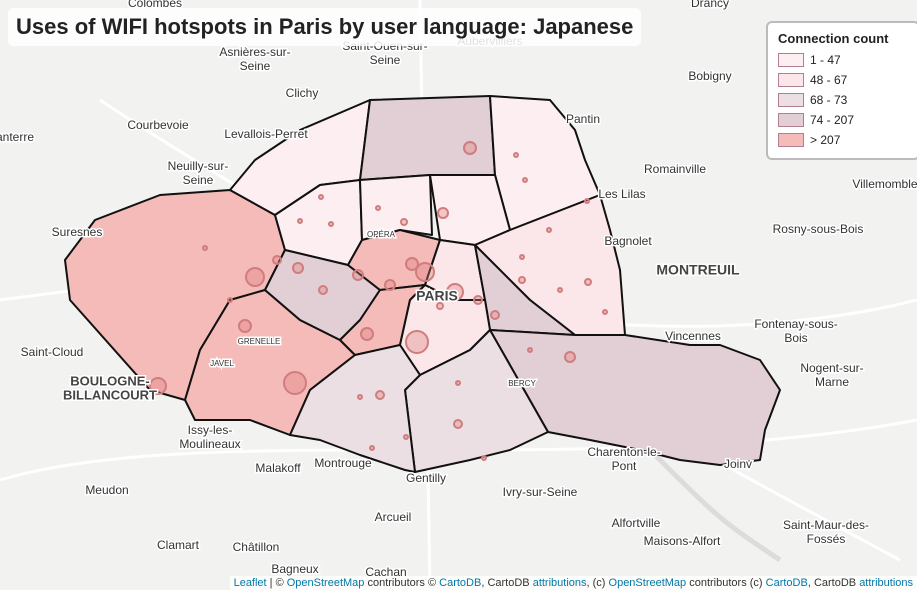 This screenshot has width=917, height=590. I want to click on place-label: Marne, so click(832, 382).